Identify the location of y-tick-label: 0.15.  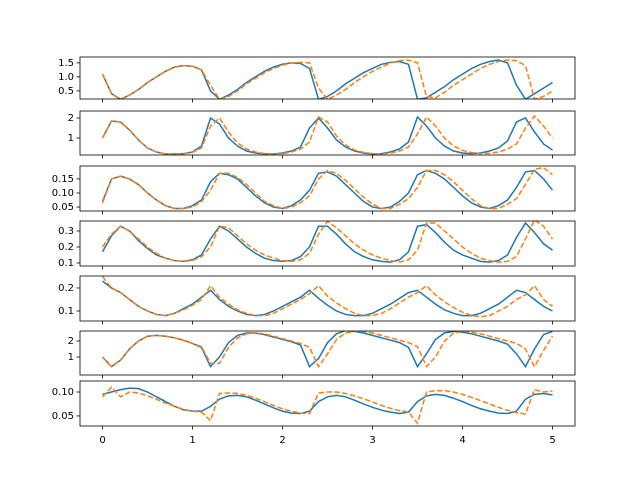
(63, 179).